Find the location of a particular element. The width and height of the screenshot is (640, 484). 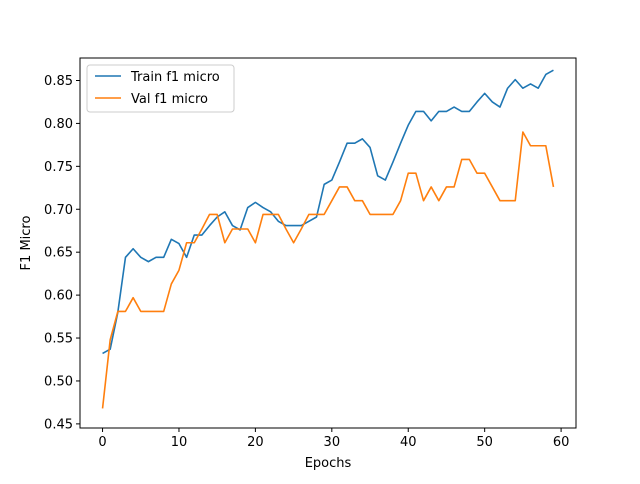

y-axis-label: F1 Micro is located at coordinates (26, 243).